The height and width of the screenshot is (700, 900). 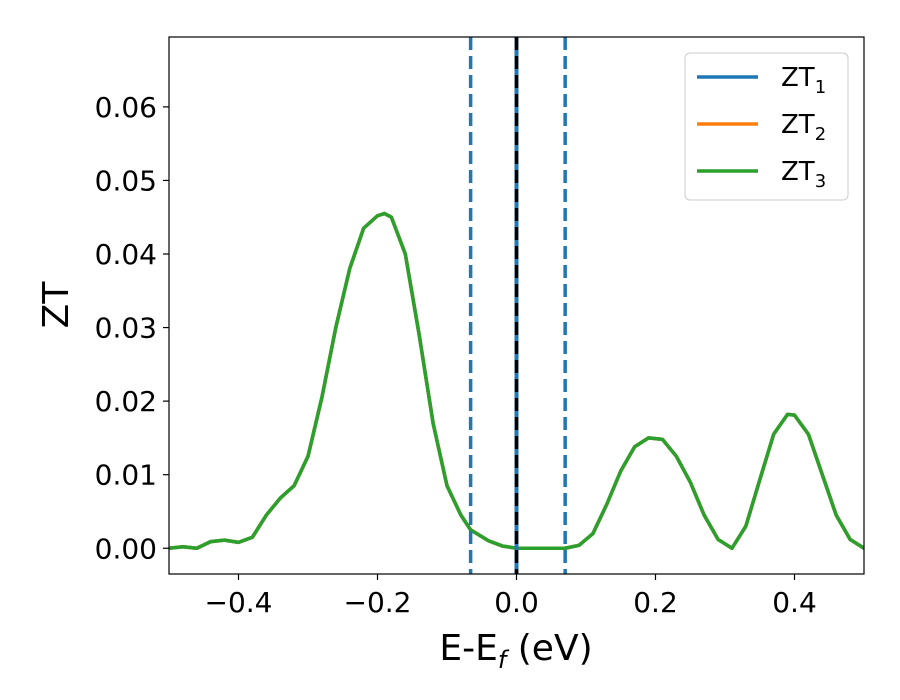 I want to click on y-axis-title: ZT, so click(x=56, y=305).